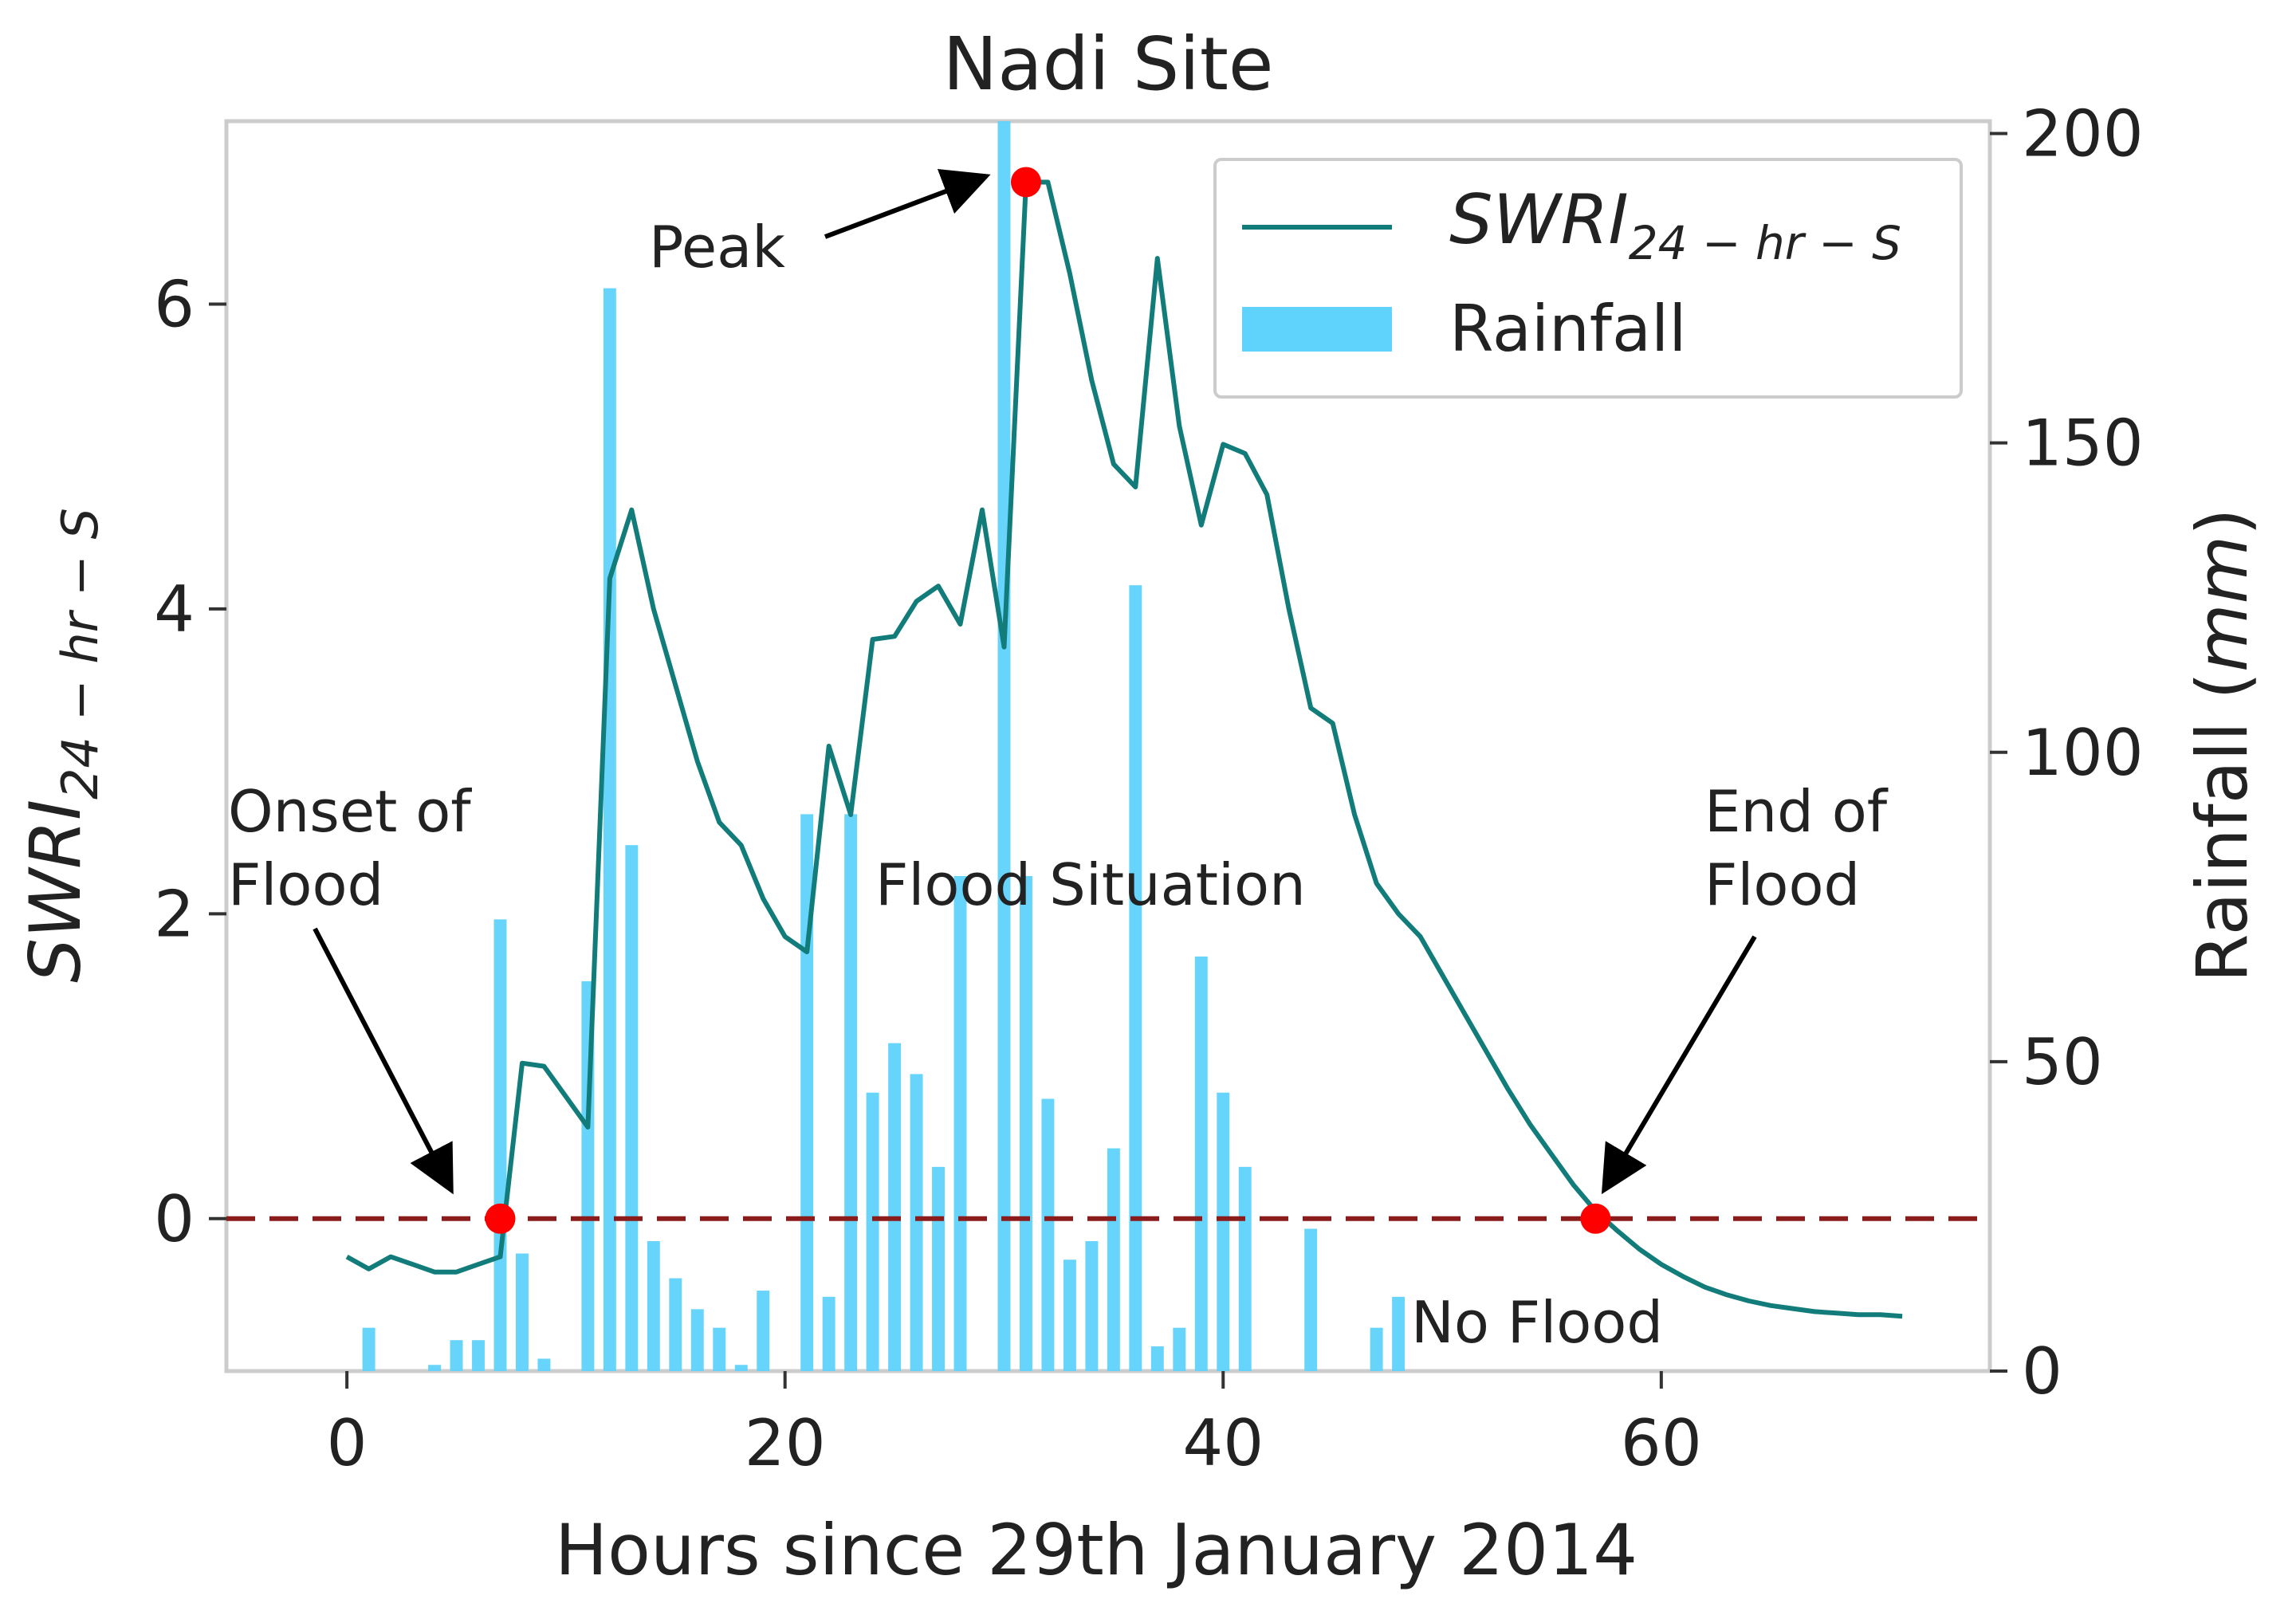  I want to click on left-axis-label-main: SWRI, so click(55, 891).